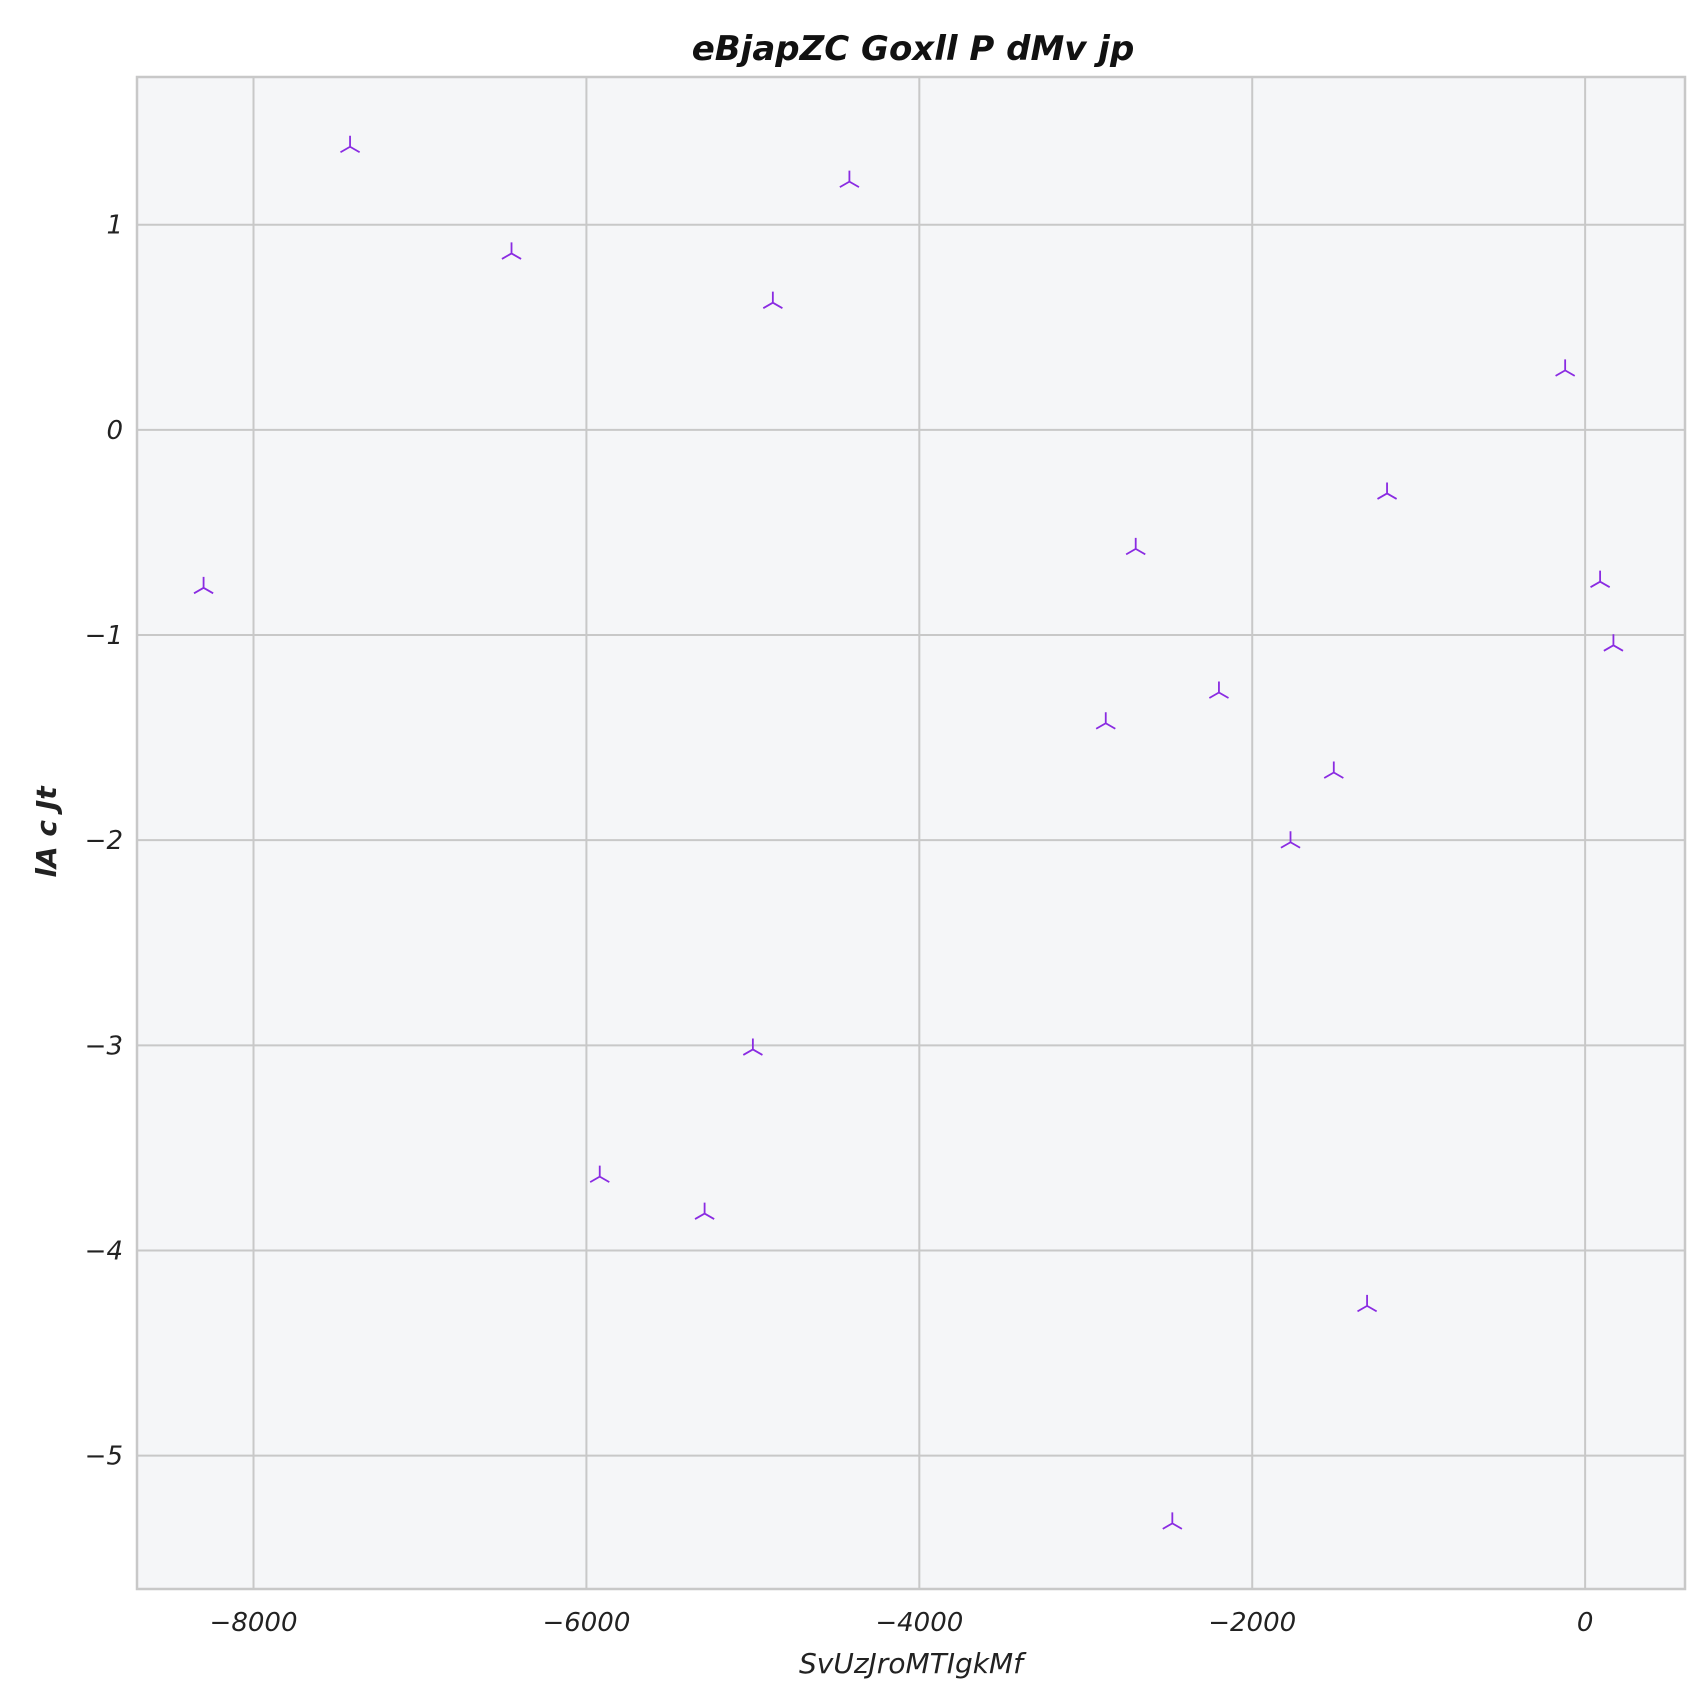 This screenshot has height=1704, width=1704. Describe the element at coordinates (104, 1457) in the screenshot. I see `y-tick-label: −5` at that location.